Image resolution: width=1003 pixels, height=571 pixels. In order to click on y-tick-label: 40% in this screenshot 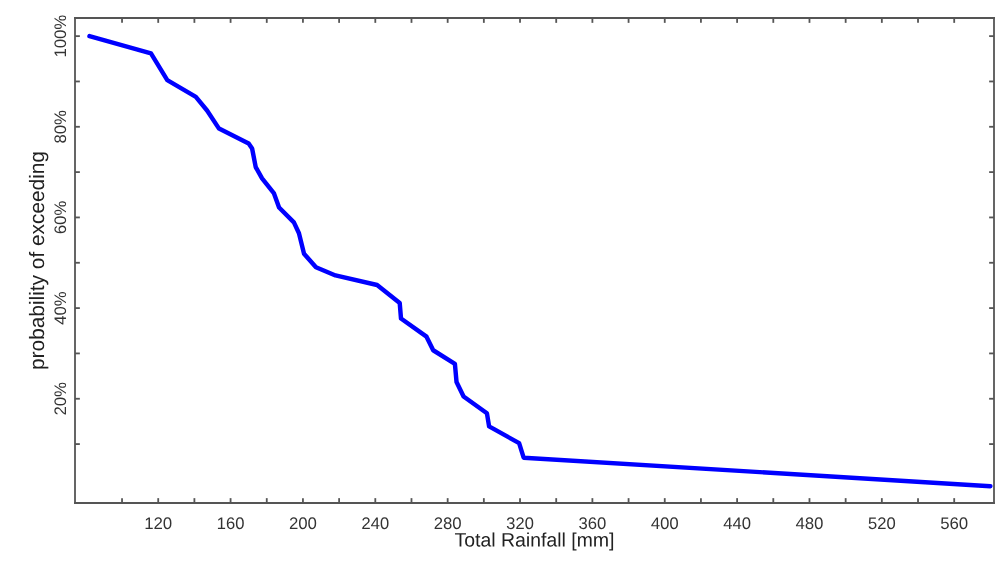, I will do `click(60, 308)`.